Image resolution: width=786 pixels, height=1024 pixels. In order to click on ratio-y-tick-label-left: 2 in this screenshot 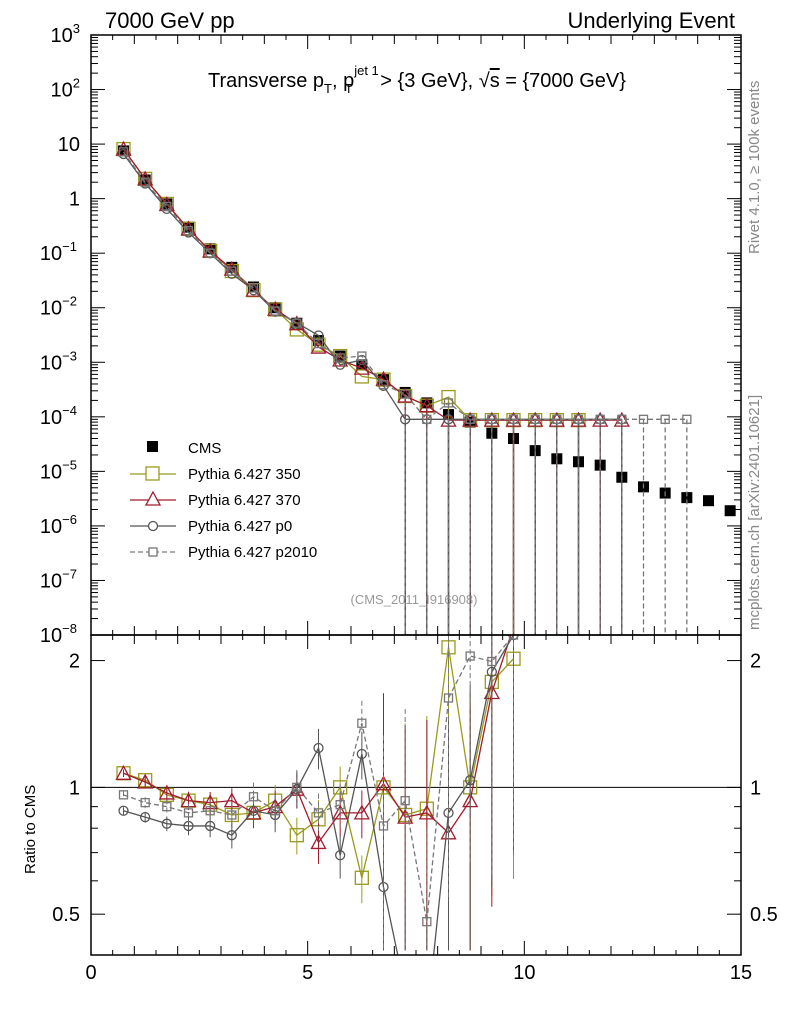, I will do `click(74, 662)`.